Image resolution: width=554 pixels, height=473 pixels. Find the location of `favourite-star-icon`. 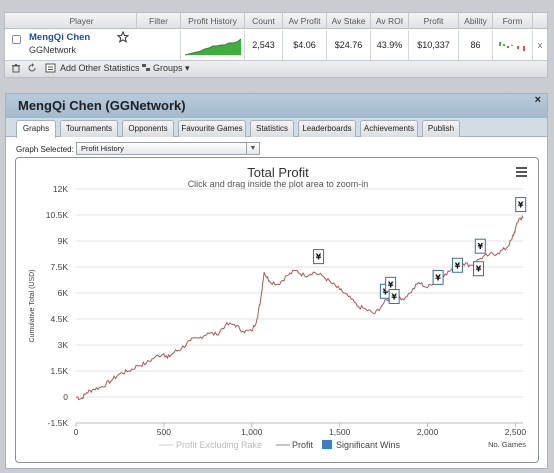

favourite-star-icon is located at coordinates (123, 37).